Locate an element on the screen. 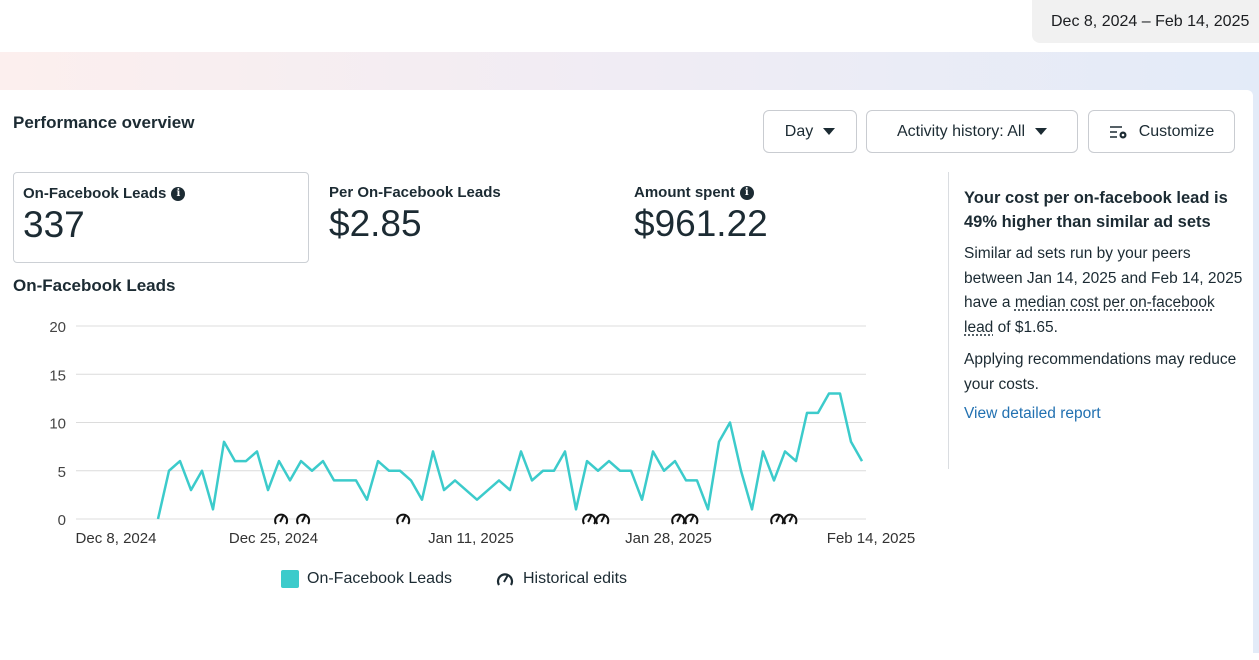  customize-settings-icon is located at coordinates (1119, 132).